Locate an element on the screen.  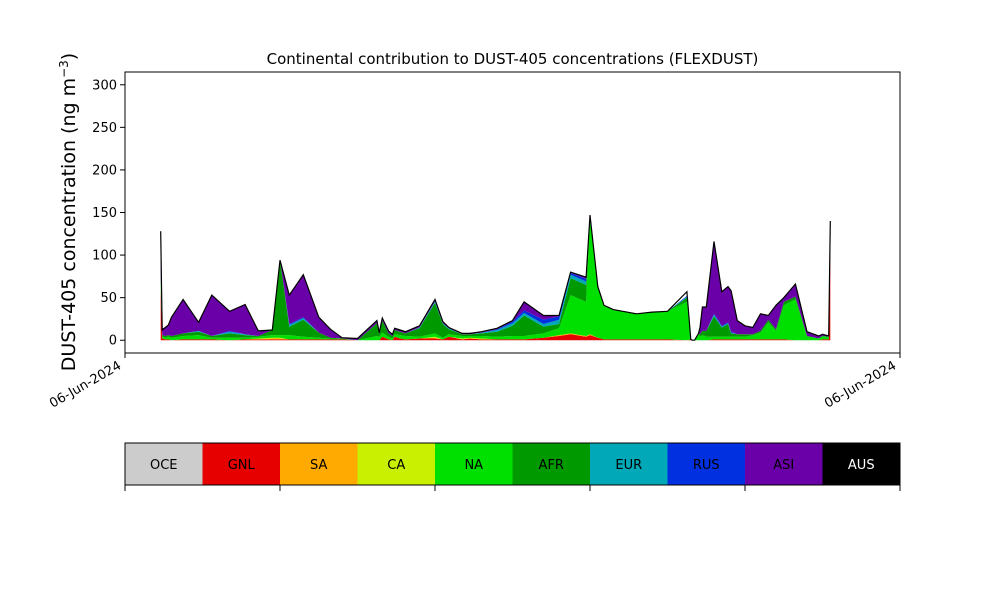
y-tick-label: 300 is located at coordinates (104, 85).